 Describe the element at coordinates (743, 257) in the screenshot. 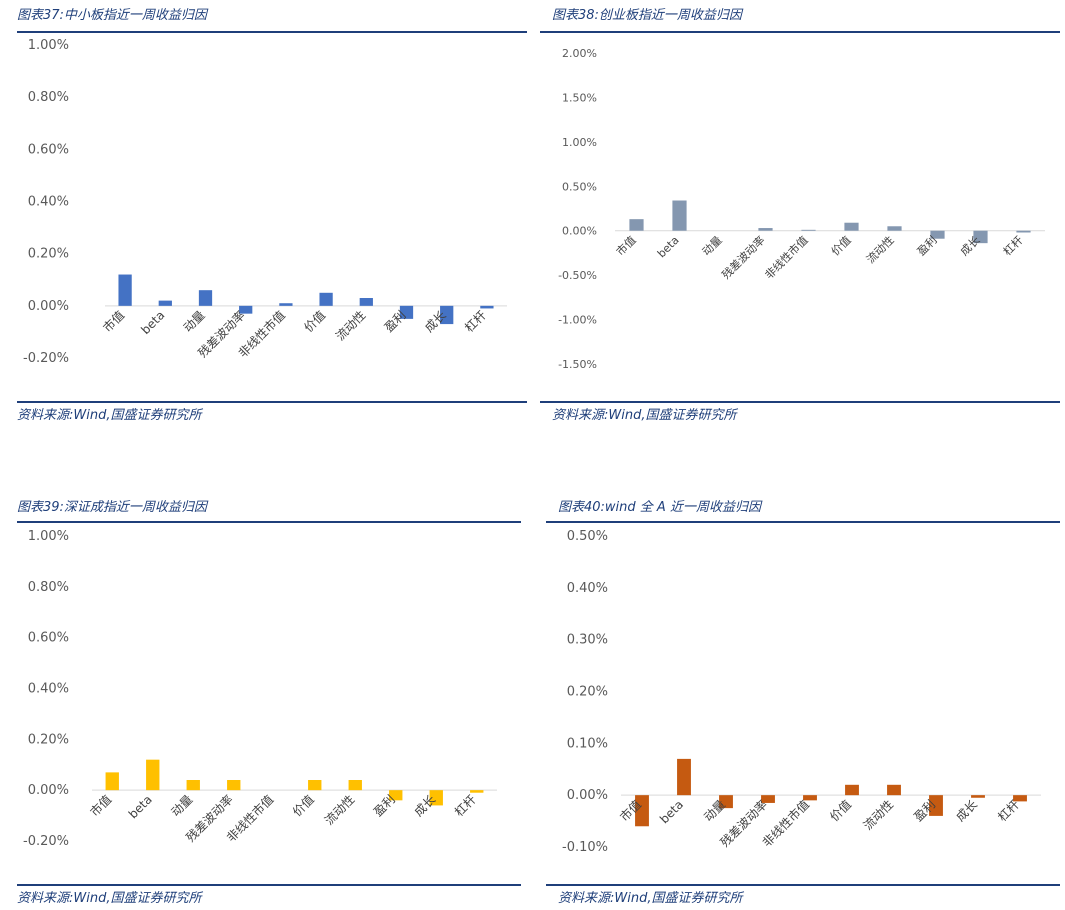

I see `x-category-label: 残差波动率` at that location.